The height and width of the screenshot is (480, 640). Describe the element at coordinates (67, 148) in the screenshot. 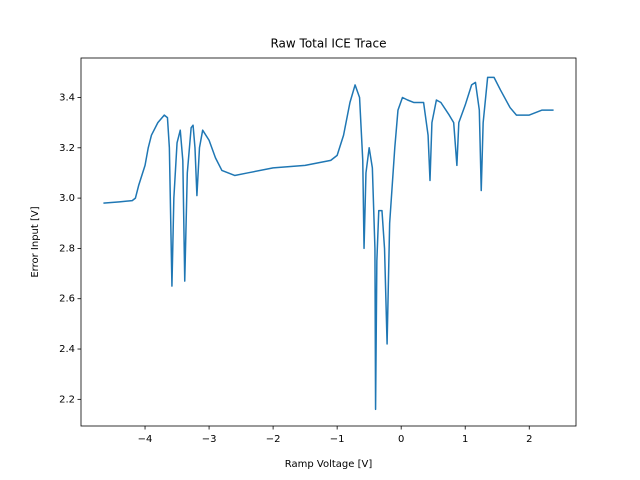

I see `y-tick-label: 3.2` at that location.